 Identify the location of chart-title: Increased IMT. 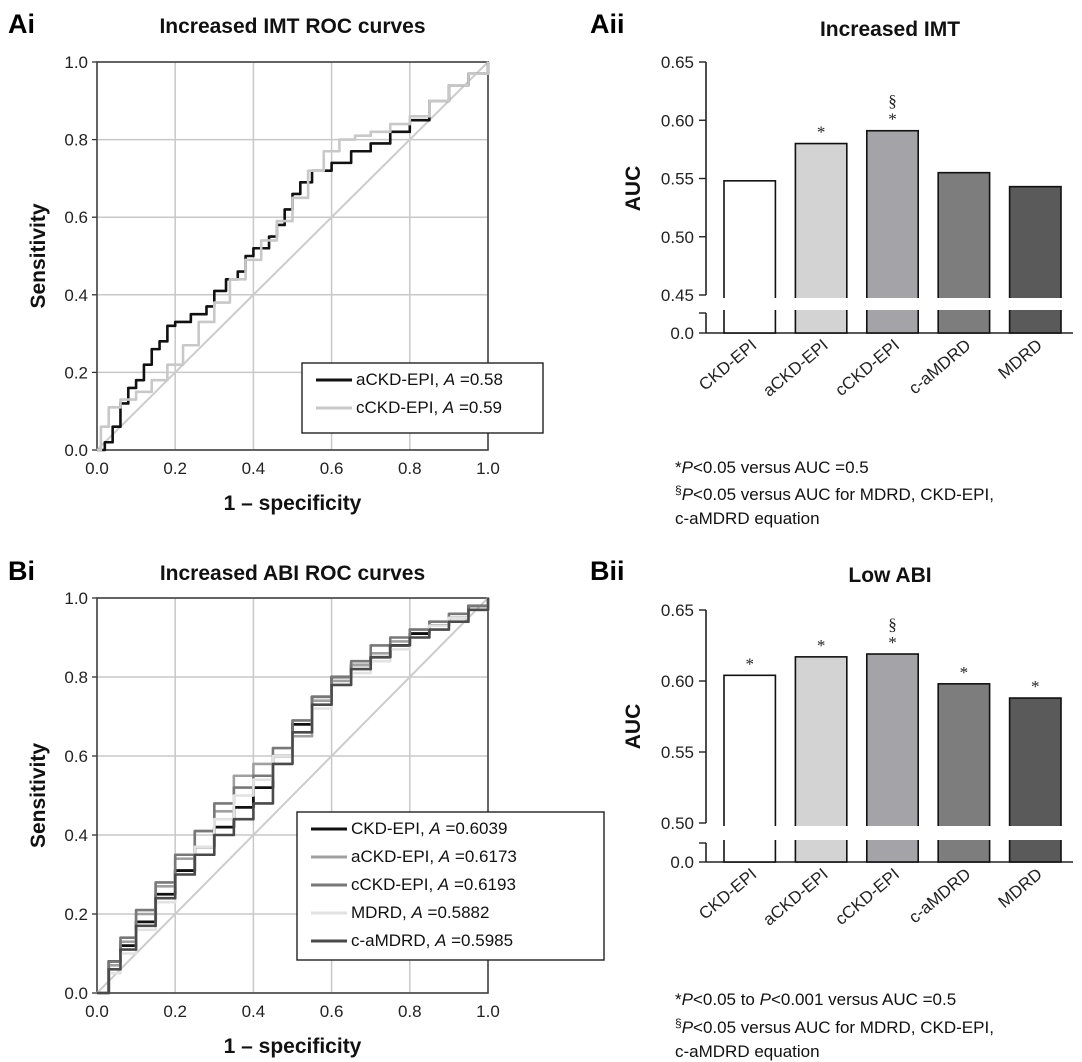
(890, 29).